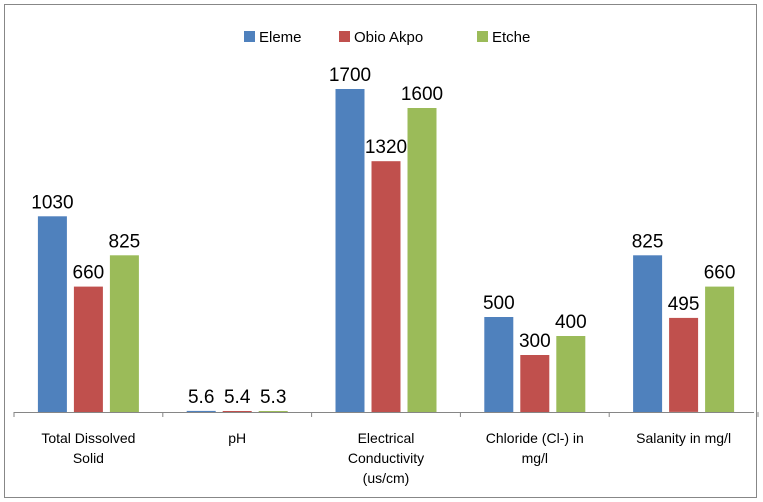 The image size is (763, 502). What do you see at coordinates (237, 397) in the screenshot?
I see `data-label-obio-akpo-1: 5.4` at bounding box center [237, 397].